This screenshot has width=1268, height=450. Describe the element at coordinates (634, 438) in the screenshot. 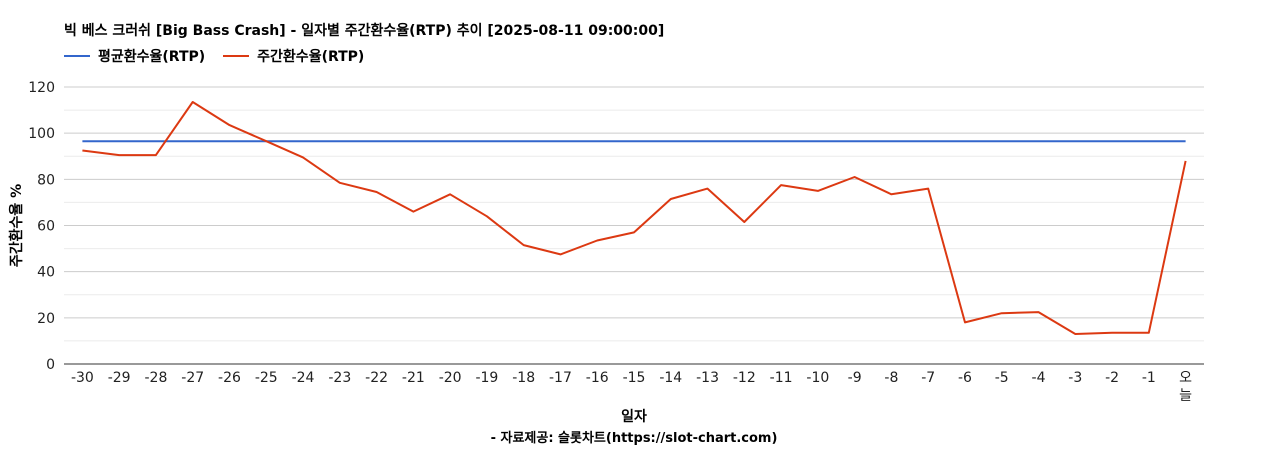

I see `chart-footnote: - 자료제공: 슬롯차트(https://slot-chart.com)` at that location.